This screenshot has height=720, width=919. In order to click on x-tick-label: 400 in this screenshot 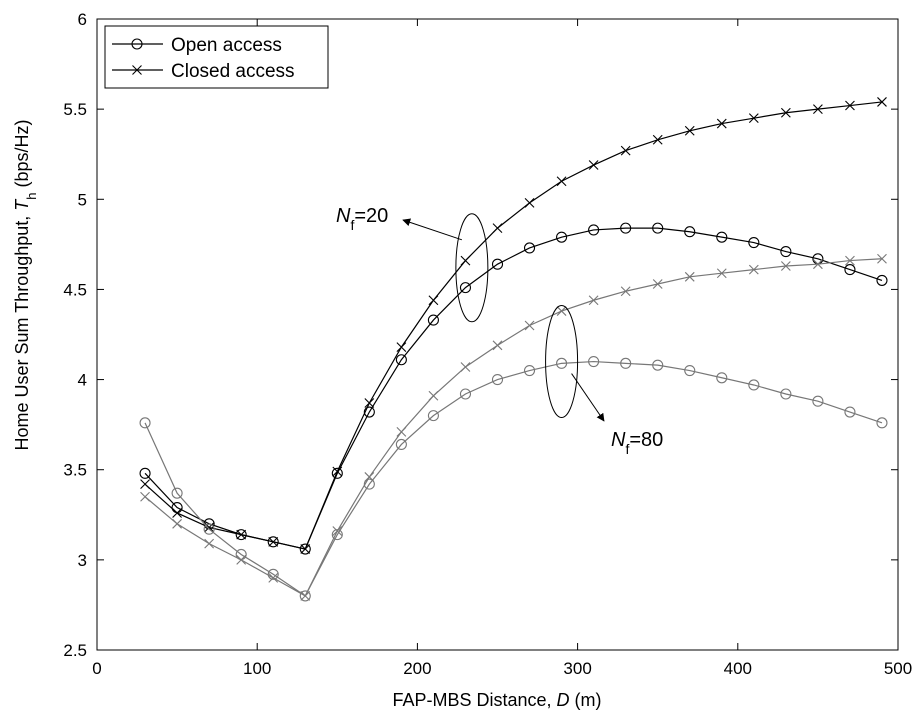, I will do `click(738, 668)`.